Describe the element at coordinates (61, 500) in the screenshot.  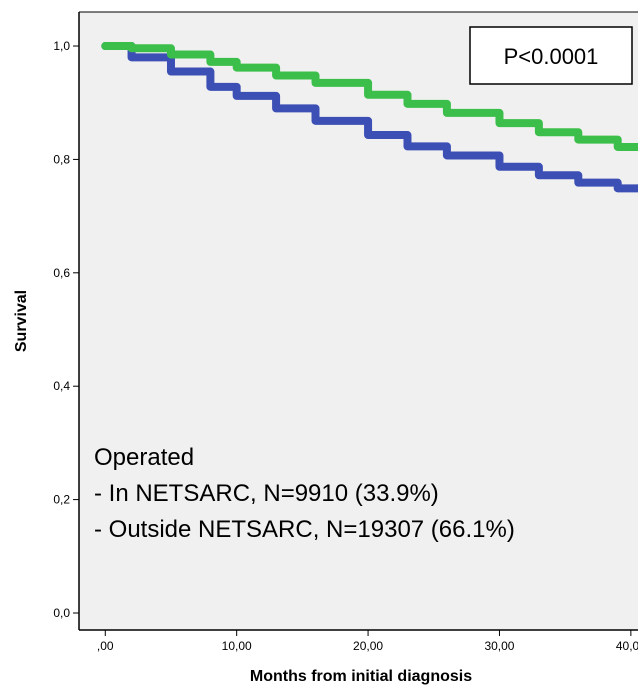
I see `y-tick-label: 0,2` at that location.